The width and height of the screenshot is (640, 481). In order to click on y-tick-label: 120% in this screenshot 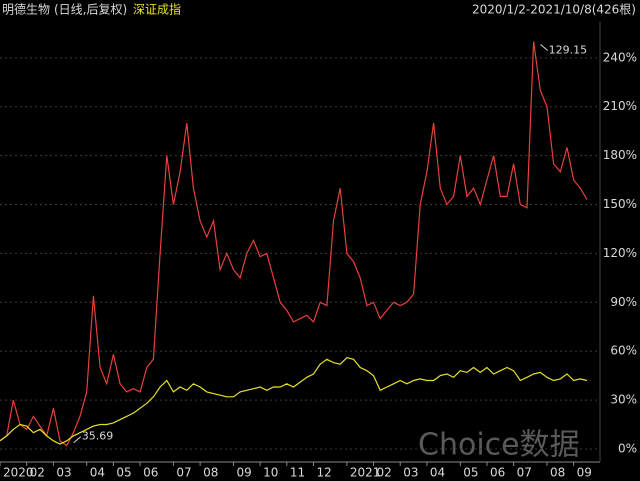, I will do `click(620, 253)`.